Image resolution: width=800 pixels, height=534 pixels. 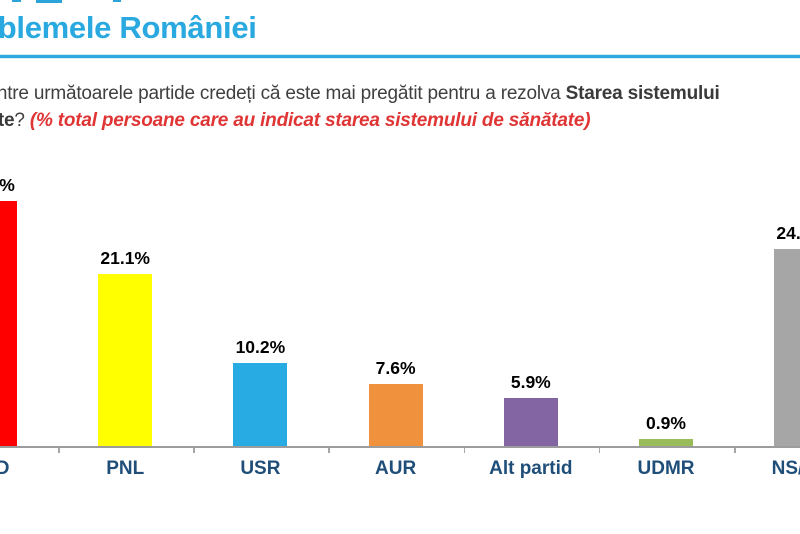 What do you see at coordinates (260, 404) in the screenshot?
I see `bar-usr` at bounding box center [260, 404].